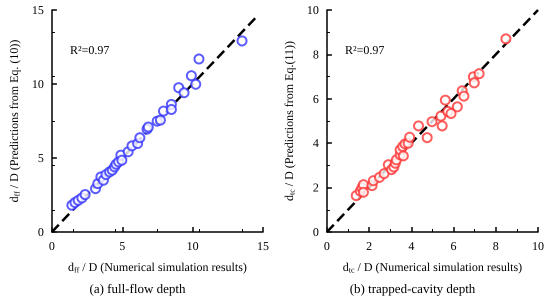 The height and width of the screenshot is (305, 550). What do you see at coordinates (411, 246) in the screenshot?
I see `x-tick-label: 4` at bounding box center [411, 246].